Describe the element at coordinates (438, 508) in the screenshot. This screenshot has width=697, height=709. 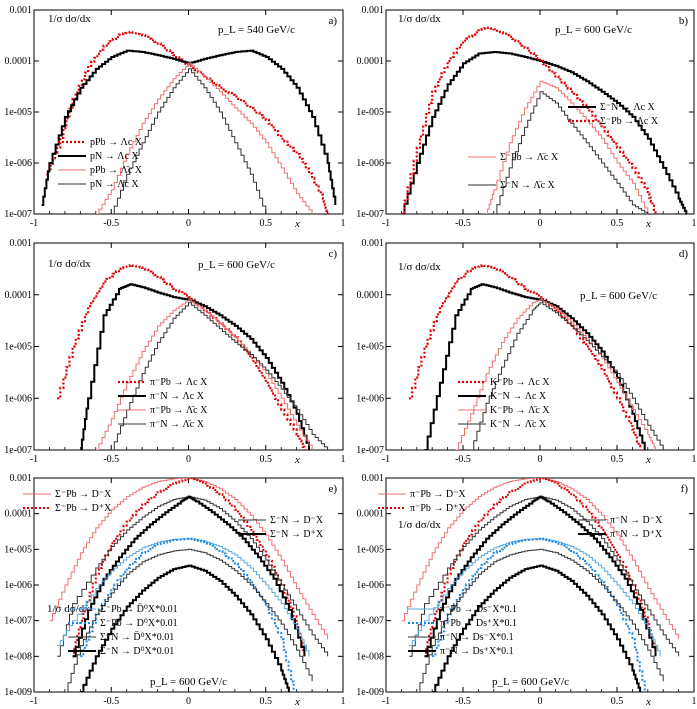
I see `legend-label: π⁻Pb → D⁺X` at that location.